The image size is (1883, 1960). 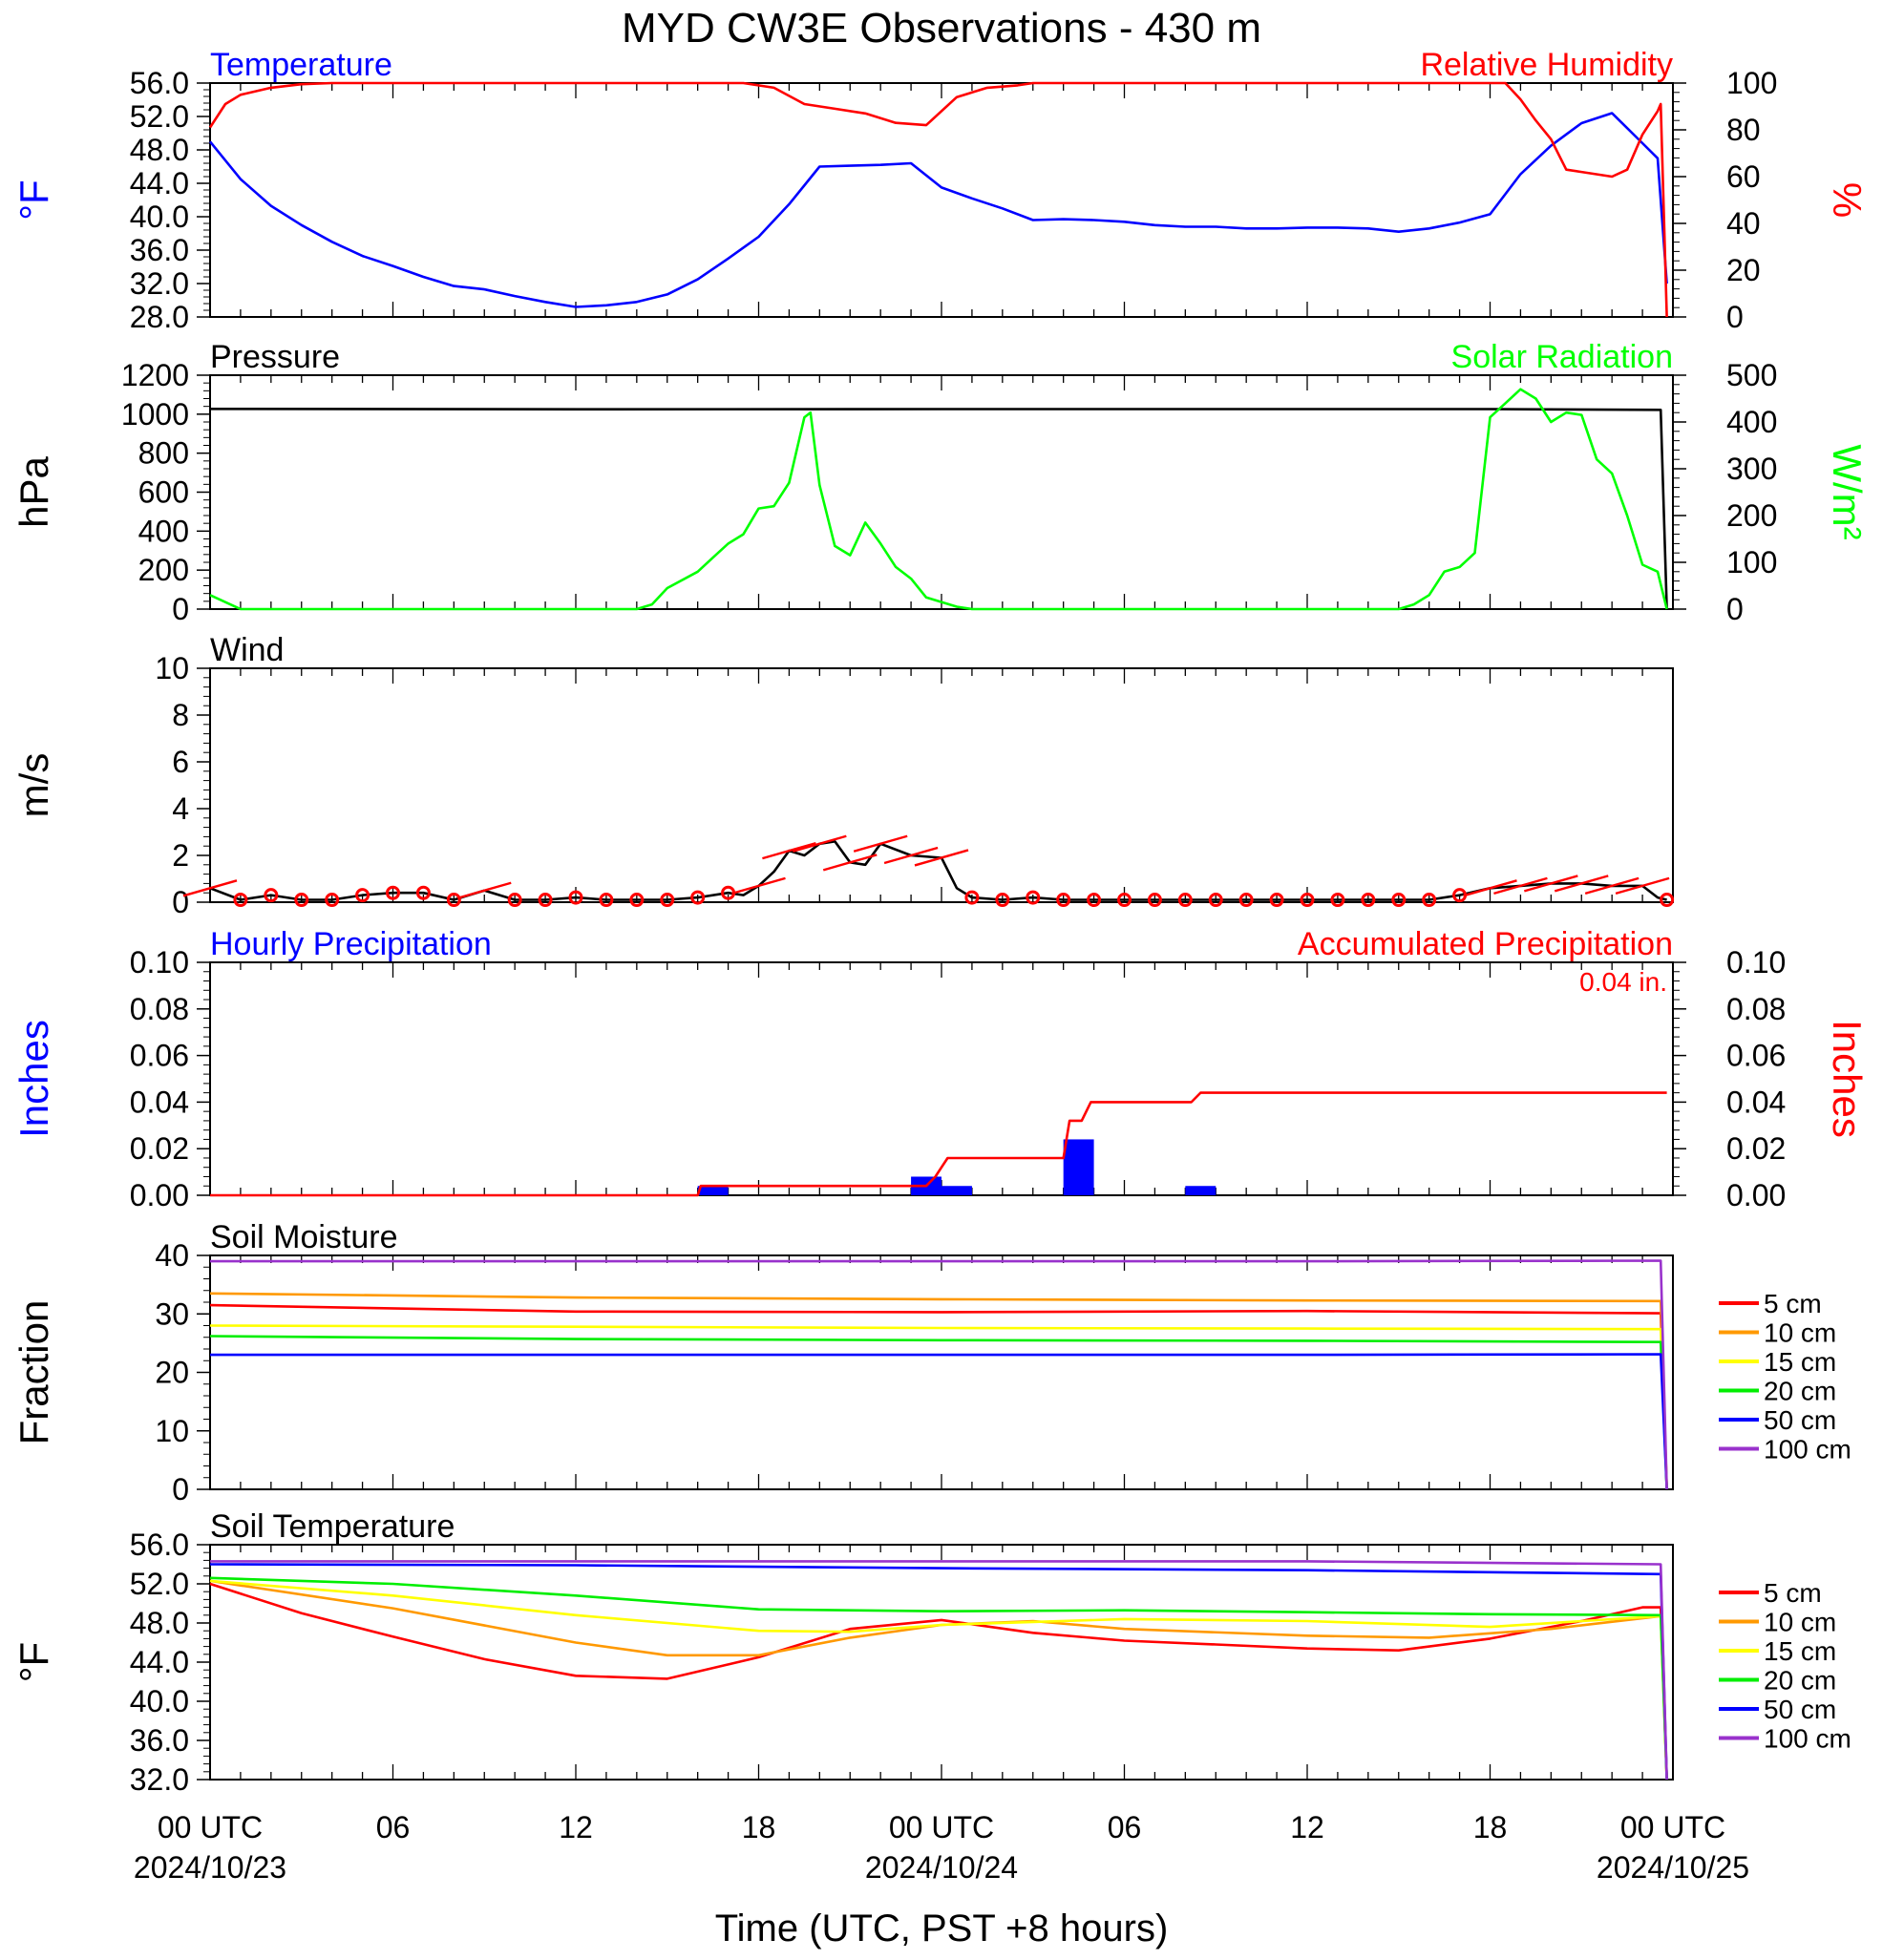 What do you see at coordinates (1756, 1195) in the screenshot?
I see `y-tick-label-right: 0.00` at bounding box center [1756, 1195].